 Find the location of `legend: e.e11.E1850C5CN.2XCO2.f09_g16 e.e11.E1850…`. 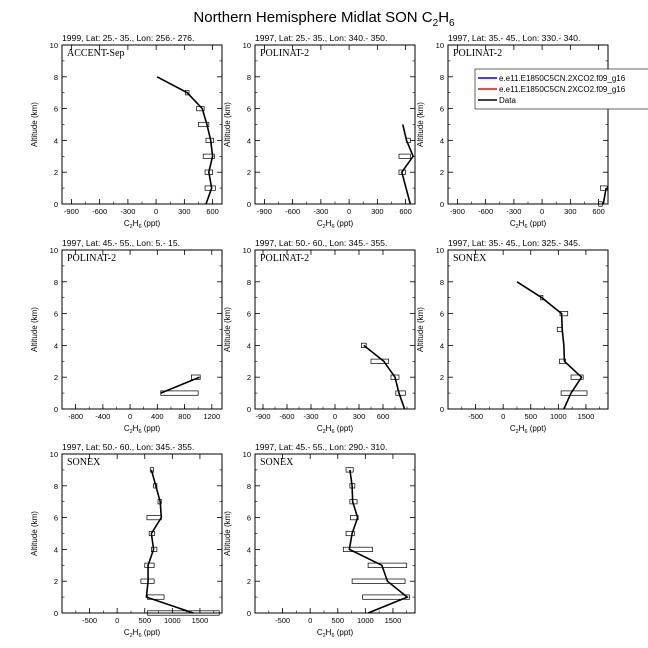

legend: e.e11.E1850C5CN.2XCO2.f09_g16 e.e11.E1850… is located at coordinates (561, 89).